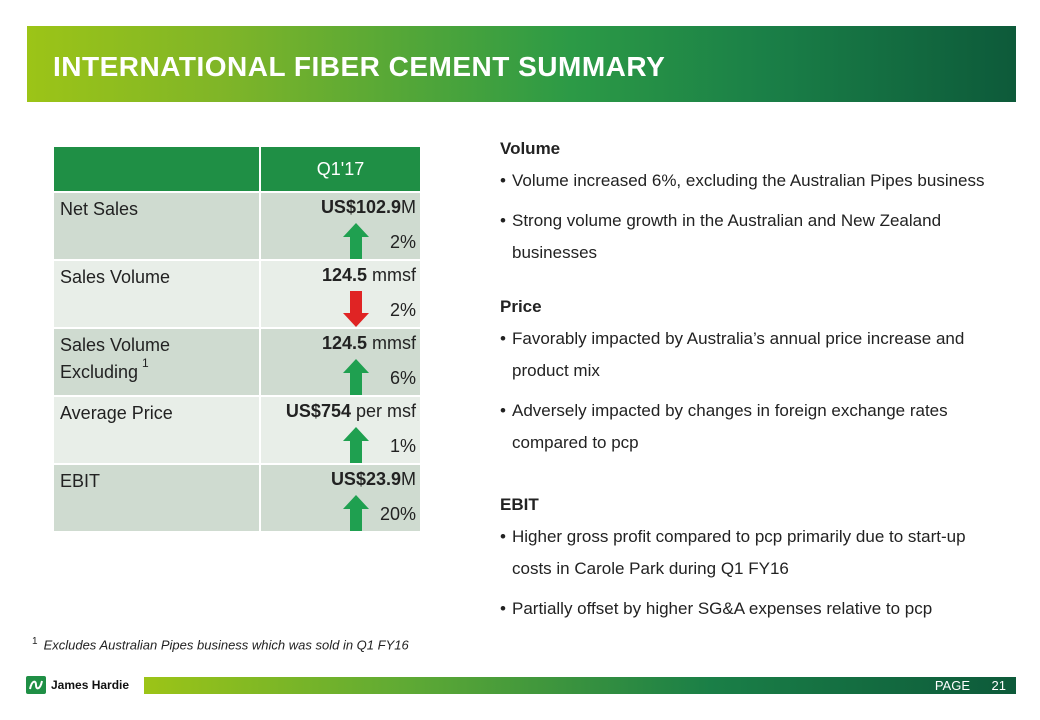 This screenshot has width=1040, height=720. Describe the element at coordinates (356, 309) in the screenshot. I see `arrow-down-icon` at that location.